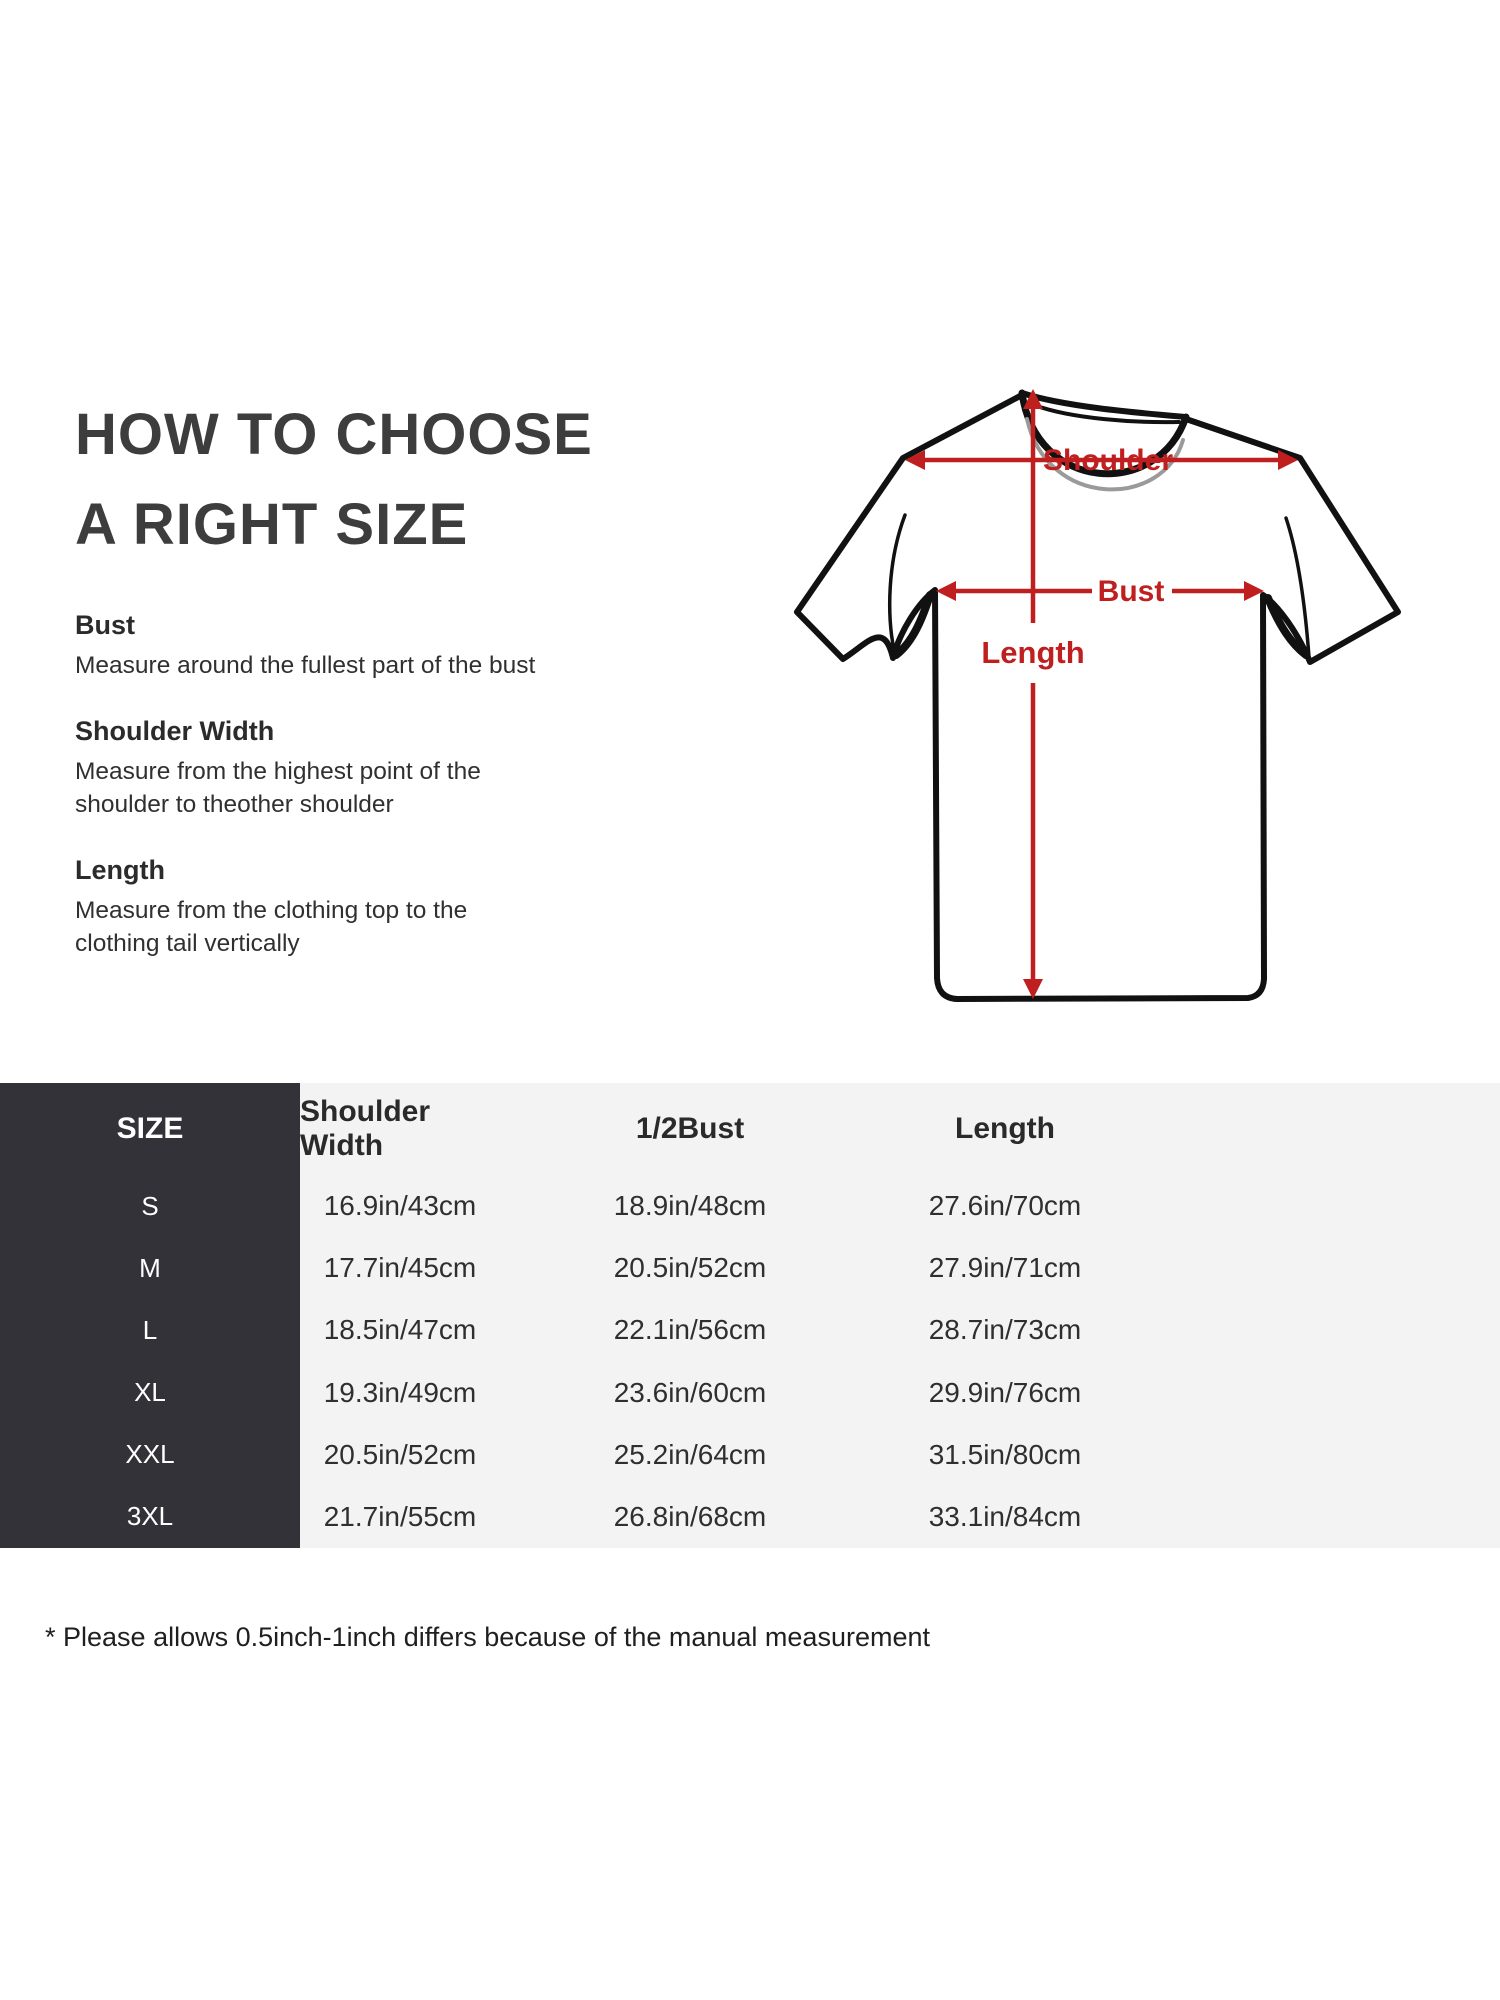 This screenshot has width=1500, height=2000. I want to click on length-arrow, so click(1033, 694).